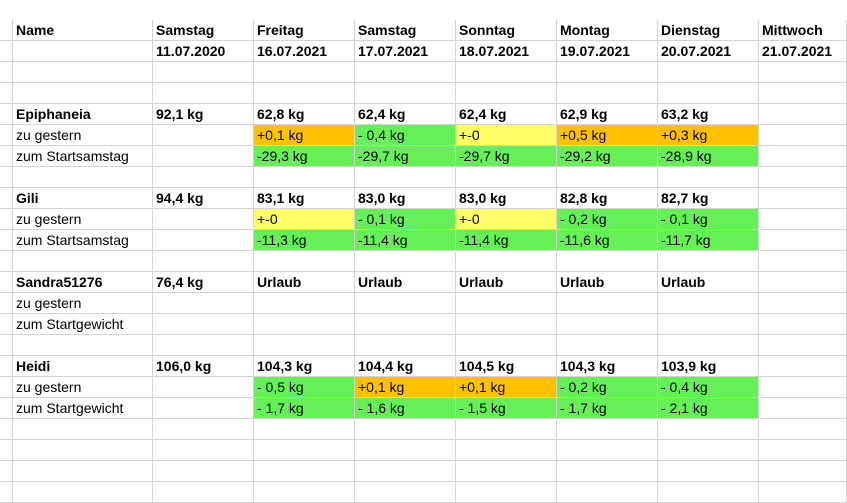 The image size is (847, 503). I want to click on change-yesterday-value: +-0, so click(506, 135).